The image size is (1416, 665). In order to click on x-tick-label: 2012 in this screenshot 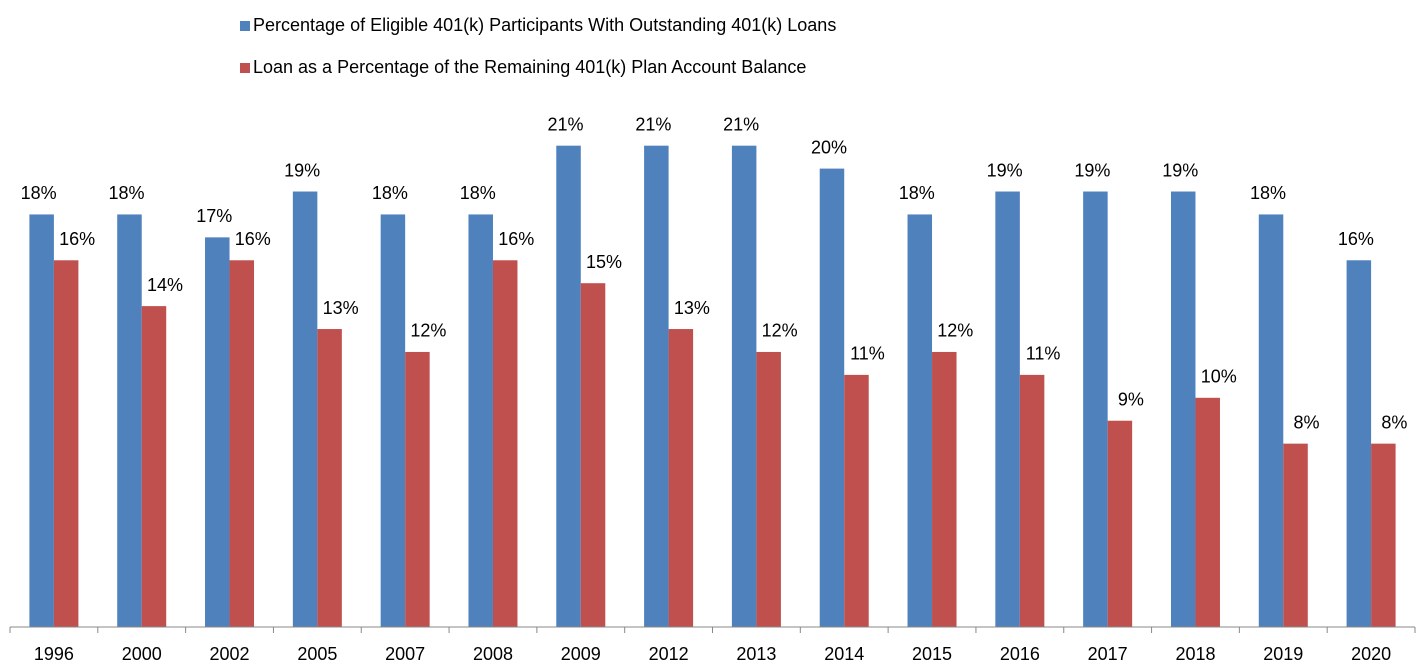, I will do `click(669, 654)`.